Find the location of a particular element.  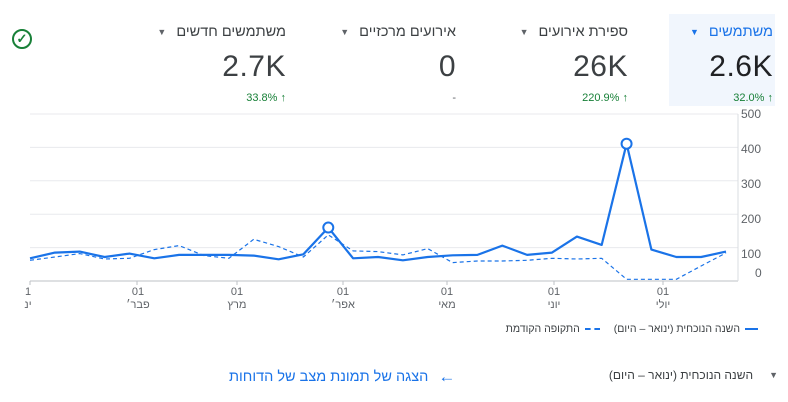

dashed-line-swatch is located at coordinates (592, 329).